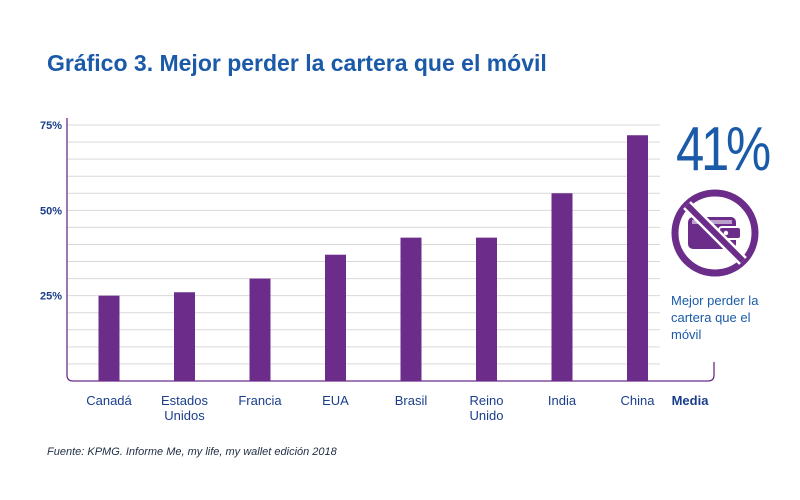  I want to click on x-tick-label: India, so click(562, 400).